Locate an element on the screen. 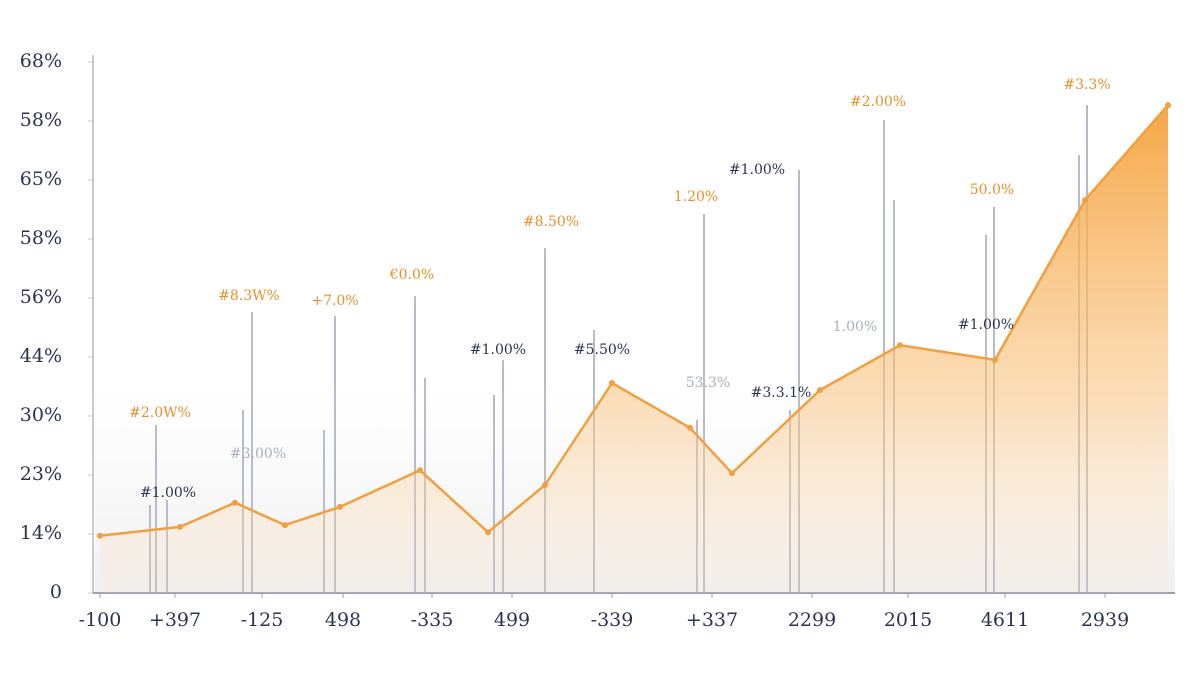  y-tick-label: 68% is located at coordinates (41, 61).